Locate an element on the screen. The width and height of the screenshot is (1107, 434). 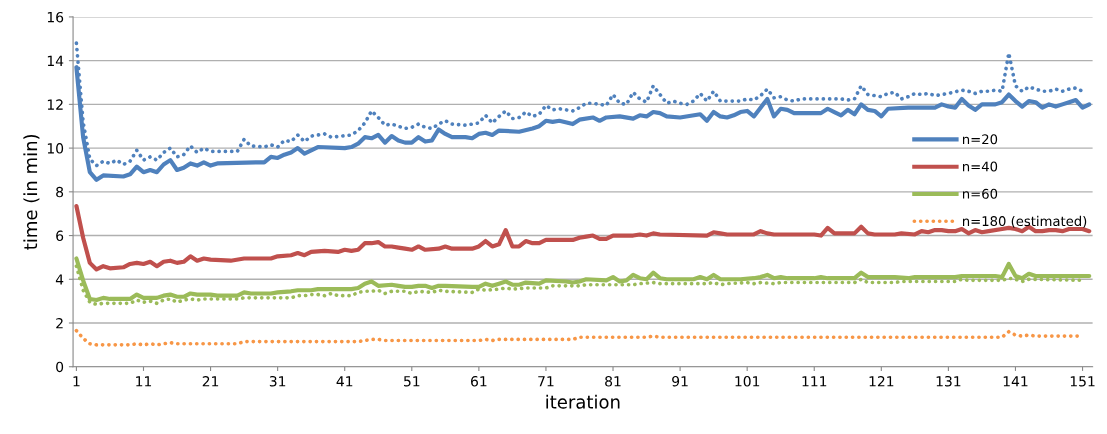
x-tick-label: 61 is located at coordinates (479, 381).